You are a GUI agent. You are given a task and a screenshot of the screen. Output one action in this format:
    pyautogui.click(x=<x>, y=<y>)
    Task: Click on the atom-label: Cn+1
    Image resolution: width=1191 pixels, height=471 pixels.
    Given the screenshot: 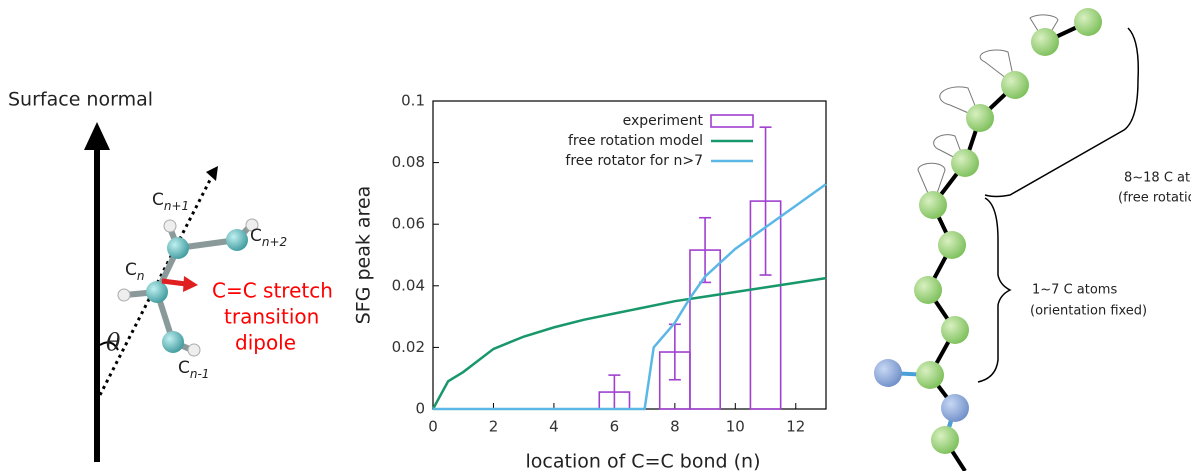 What is the action you would take?
    pyautogui.click(x=170, y=201)
    